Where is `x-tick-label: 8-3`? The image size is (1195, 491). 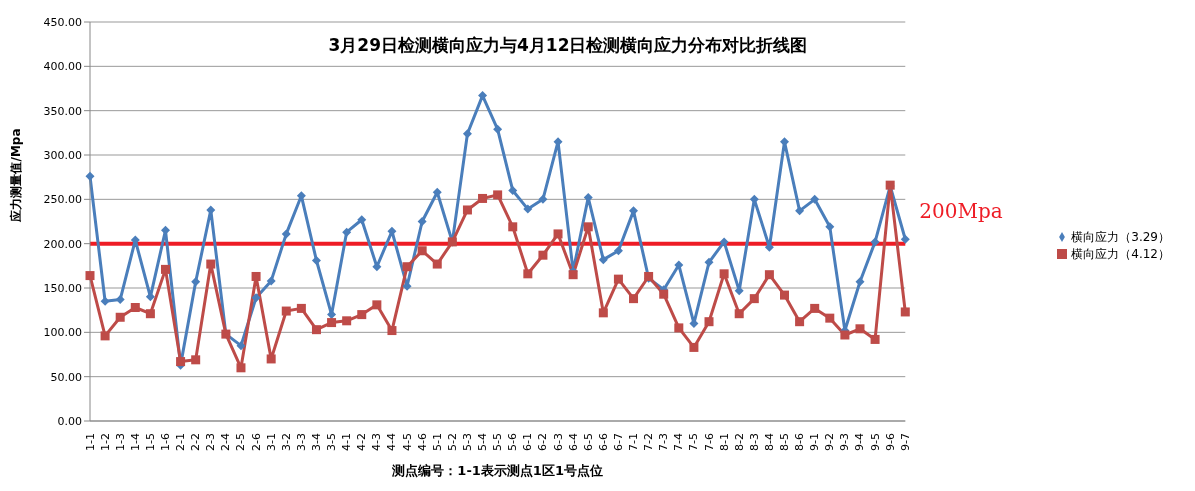
x-tick-label: 8-3 is located at coordinates (754, 442).